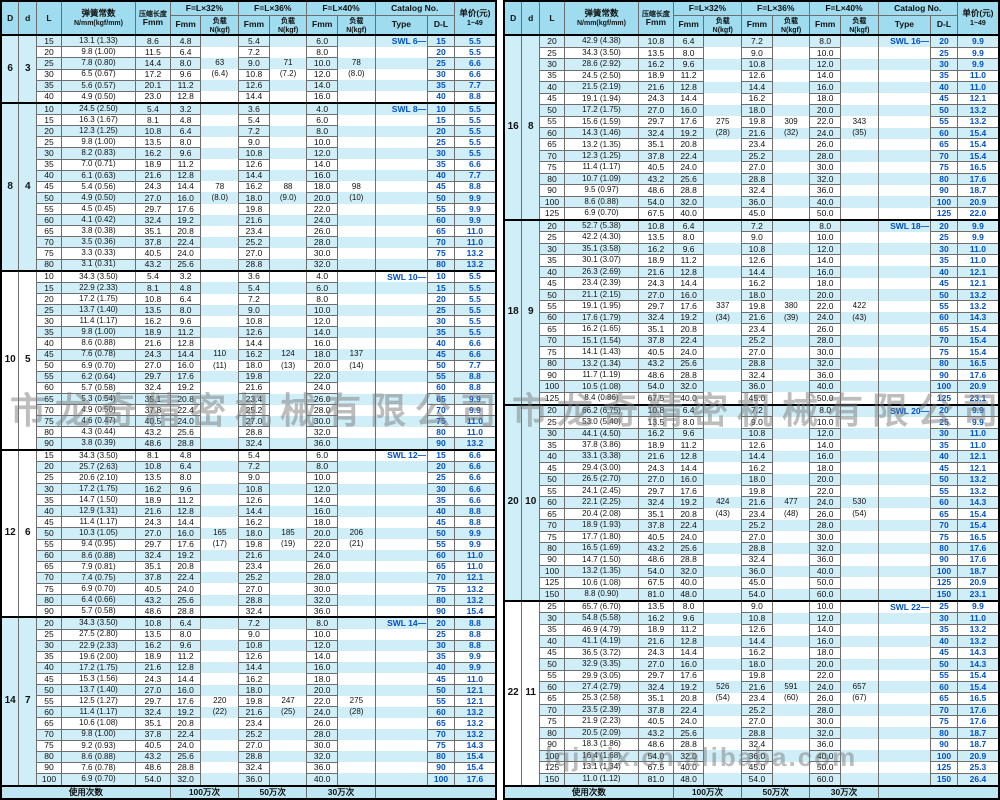 The width and height of the screenshot is (1000, 800). I want to click on cell-spring-constant: 18.9 (1.93), so click(601, 525).